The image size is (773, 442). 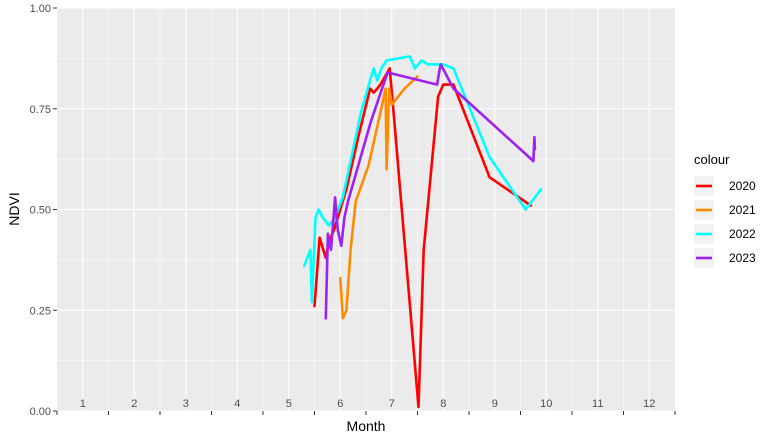 I want to click on x-axis-title: Month, so click(x=366, y=426).